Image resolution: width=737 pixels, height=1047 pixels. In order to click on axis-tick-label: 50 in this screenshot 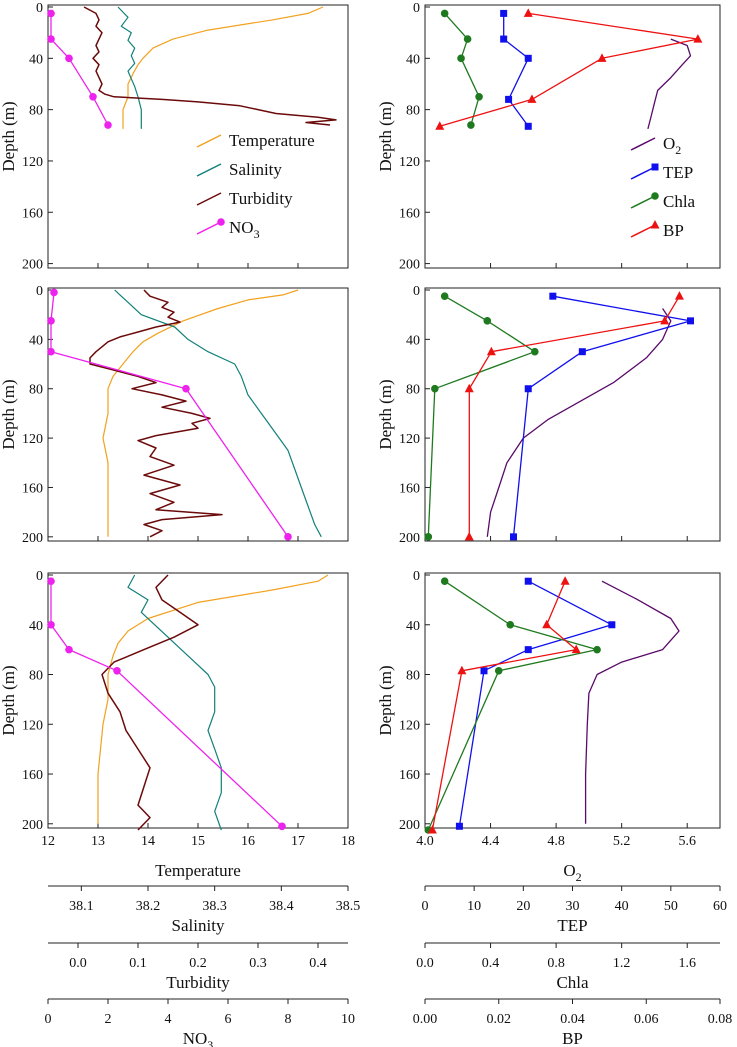, I will do `click(671, 906)`.